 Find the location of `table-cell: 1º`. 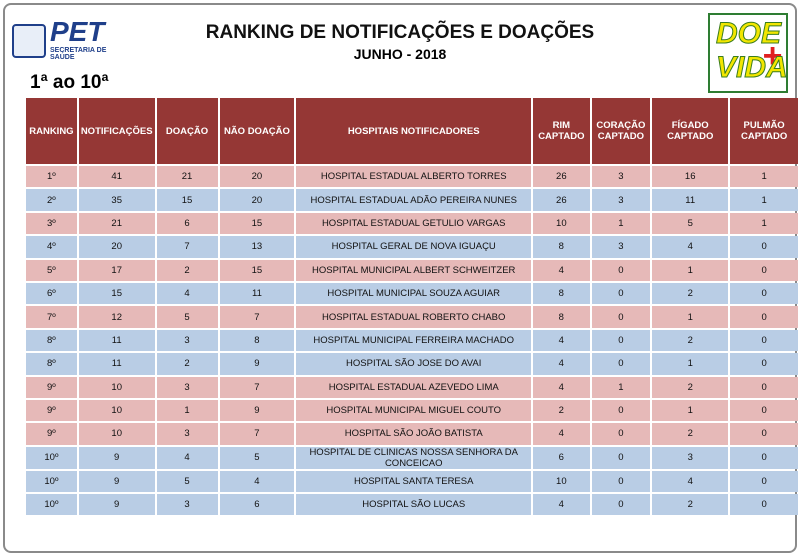

table-cell: 1º is located at coordinates (51, 177).